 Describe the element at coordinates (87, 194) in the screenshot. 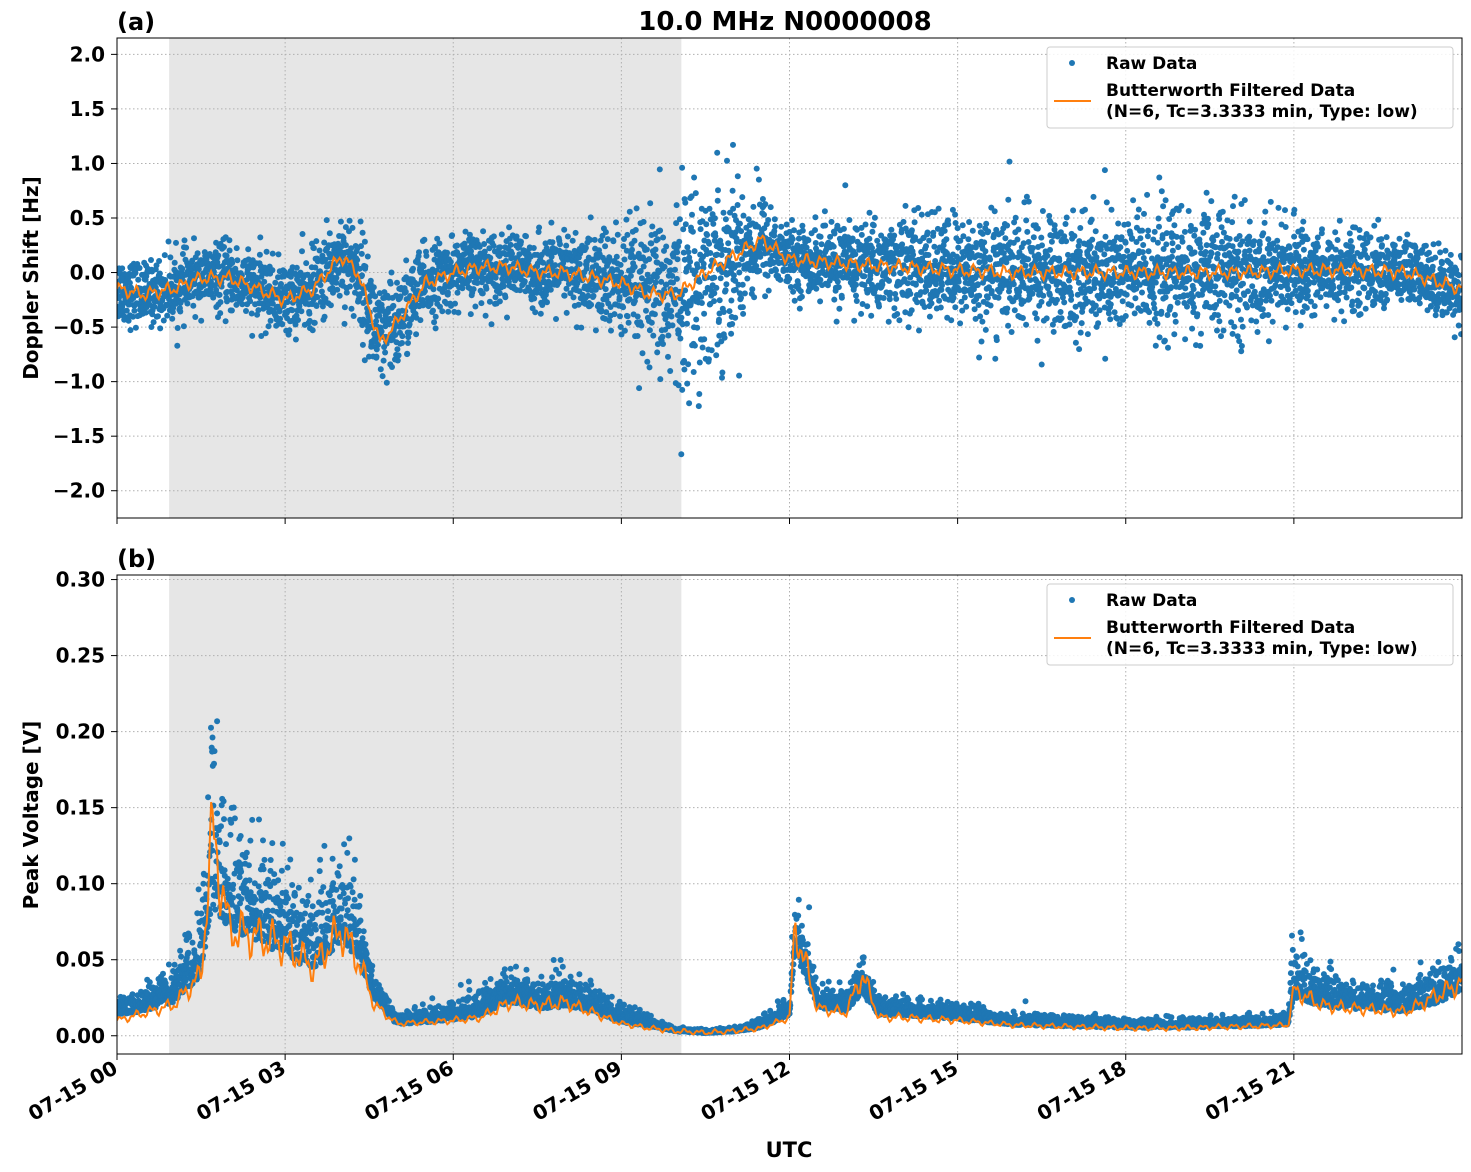

I see `panel-a: (a) Doppler Shift [Hz]` at that location.